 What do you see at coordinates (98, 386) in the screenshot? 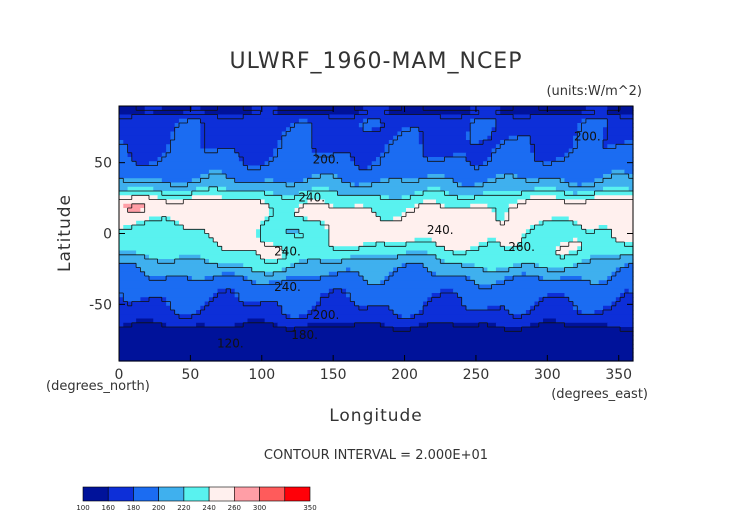
I see `y-unit-note: (degrees_north)` at bounding box center [98, 386].